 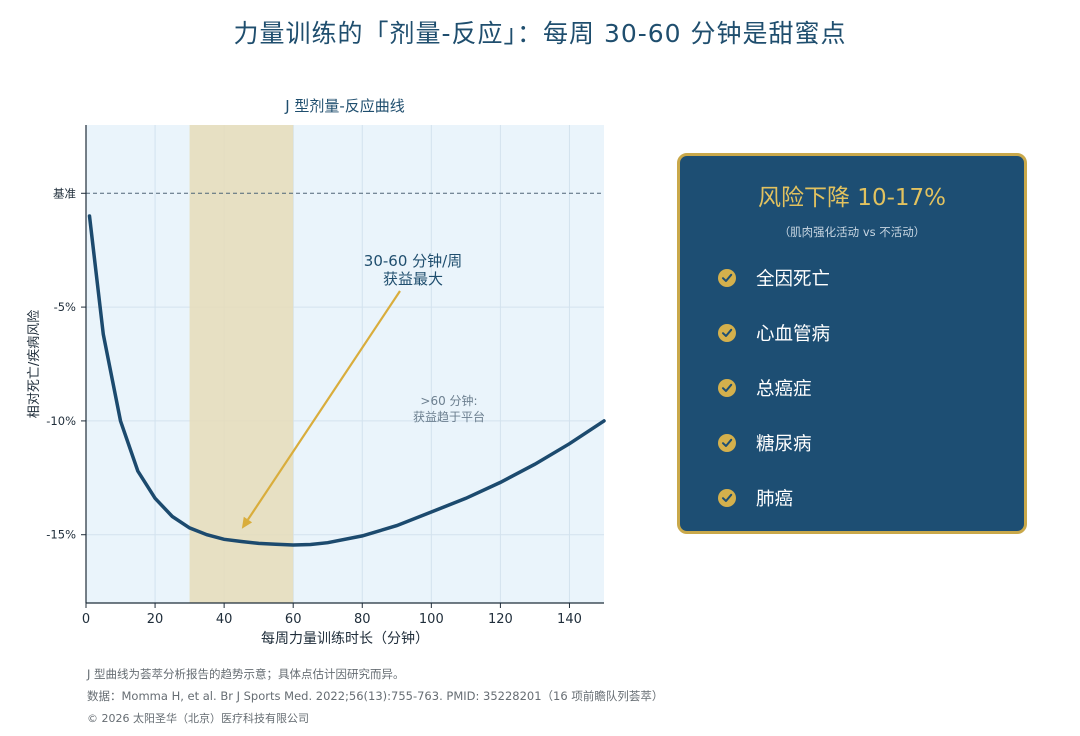 What do you see at coordinates (793, 279) in the screenshot?
I see `benefit-label: 全因死亡` at bounding box center [793, 279].